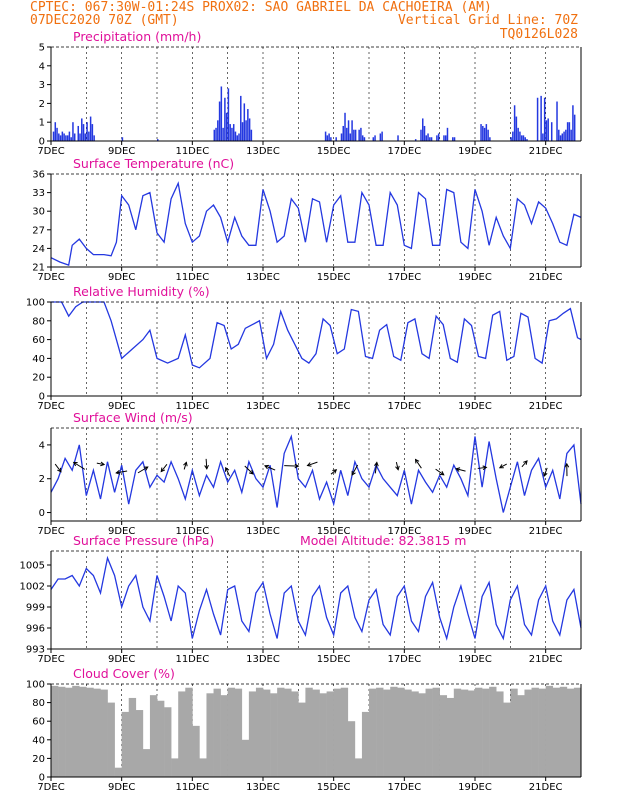  What do you see at coordinates (35, 303) in the screenshot?
I see `panel3-y-tick-label: 100` at bounding box center [35, 303].